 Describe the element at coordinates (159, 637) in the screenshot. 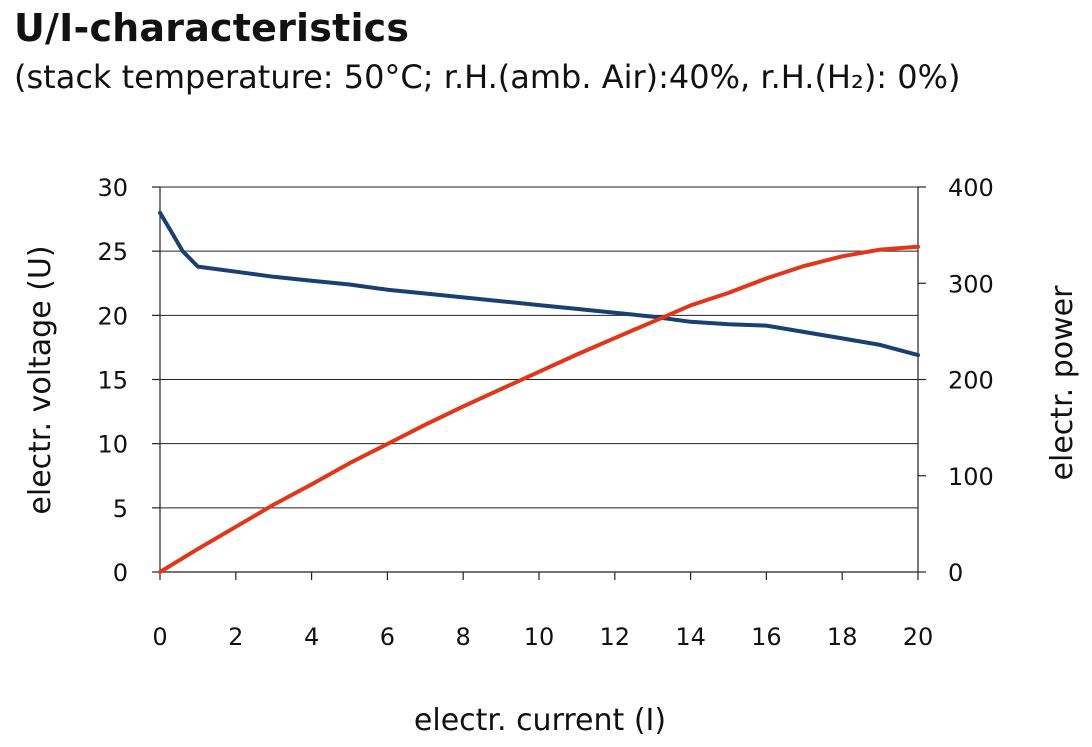

I see `x-tick-label: 0` at that location.